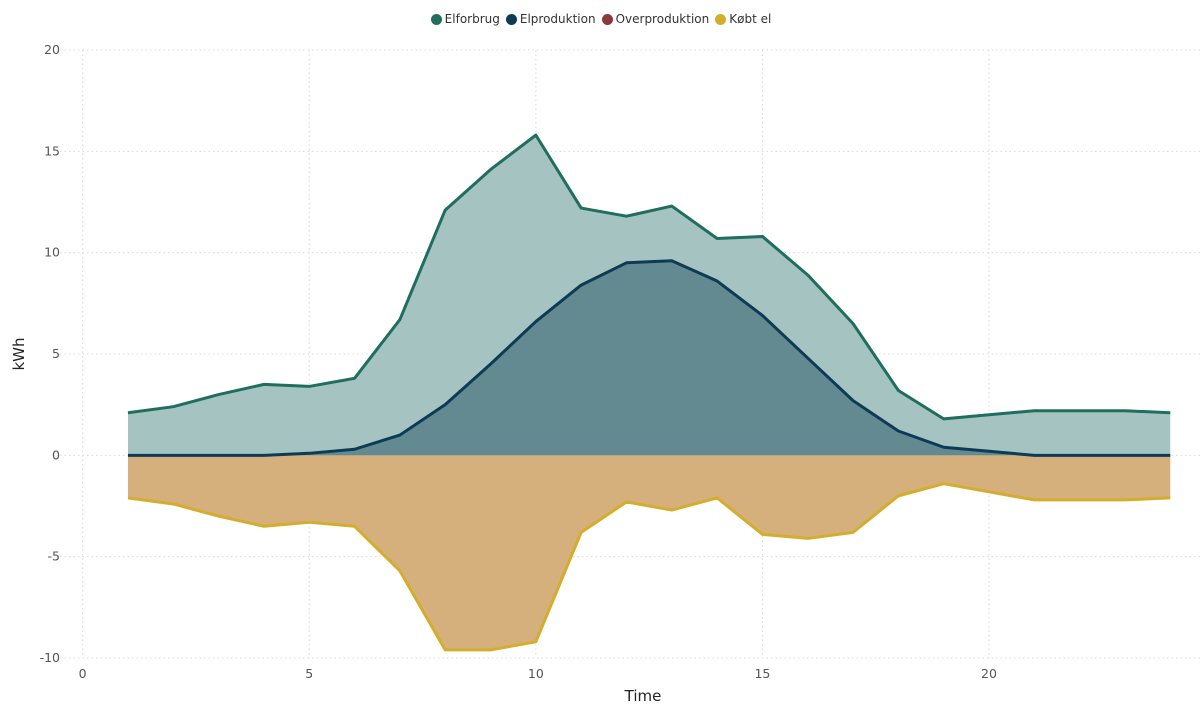 This screenshot has width=1202, height=704. I want to click on y-tick-label: 5, so click(56, 353).